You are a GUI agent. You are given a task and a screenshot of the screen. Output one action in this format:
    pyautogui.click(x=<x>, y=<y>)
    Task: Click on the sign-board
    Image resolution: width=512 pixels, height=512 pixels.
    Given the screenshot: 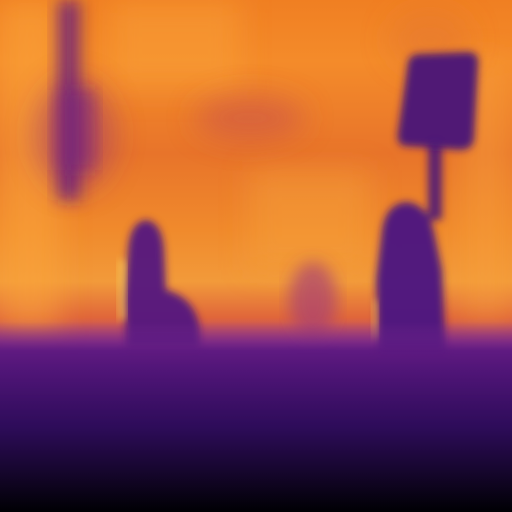 What is the action you would take?
    pyautogui.click(x=438, y=101)
    